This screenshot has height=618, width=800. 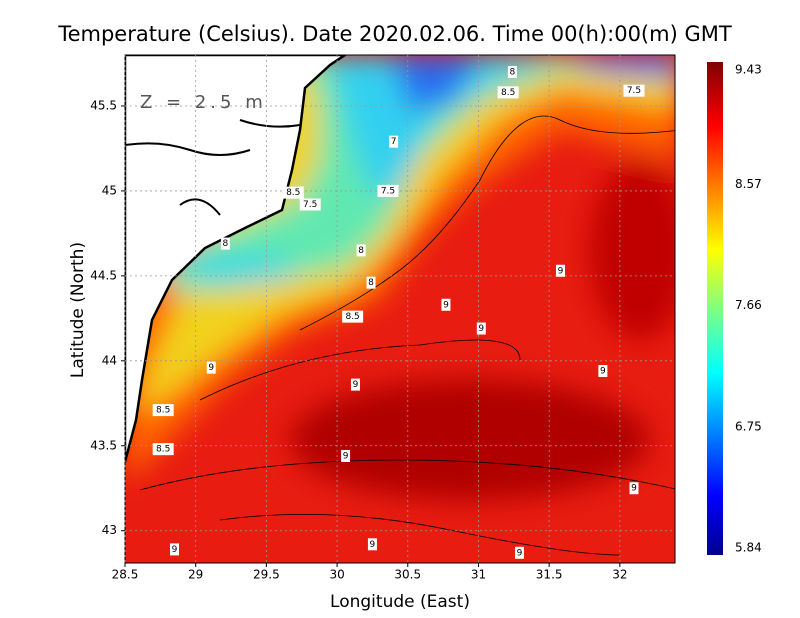 What do you see at coordinates (125, 575) in the screenshot?
I see `x-tick-label: 28.5` at bounding box center [125, 575].